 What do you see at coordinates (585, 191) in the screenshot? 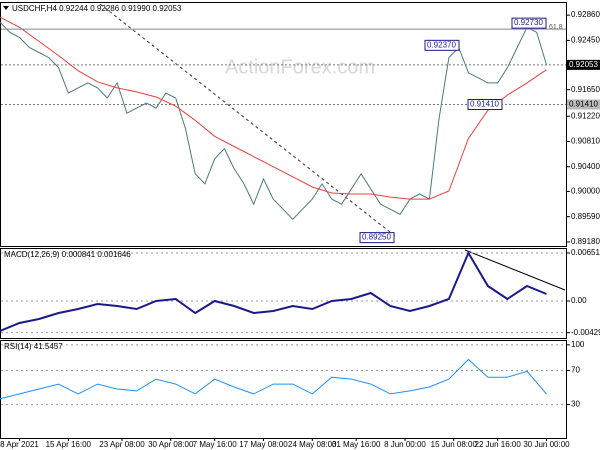
I see `y-tick-label: 0.90000` at bounding box center [585, 191].